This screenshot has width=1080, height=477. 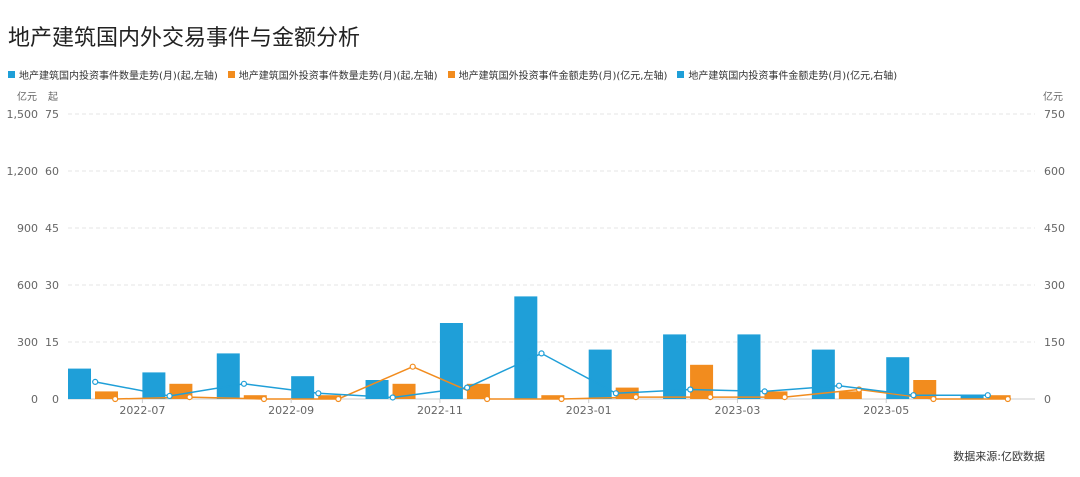 I want to click on x-tick-label: 2022-07, so click(x=142, y=410).